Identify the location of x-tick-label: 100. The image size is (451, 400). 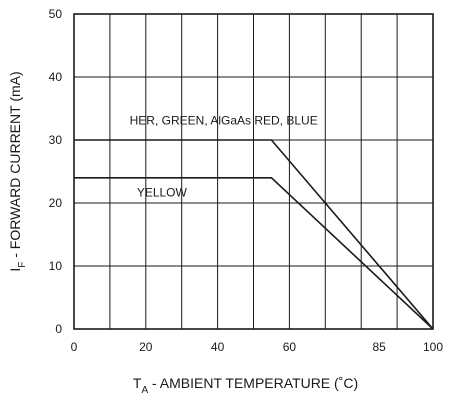
(433, 347).